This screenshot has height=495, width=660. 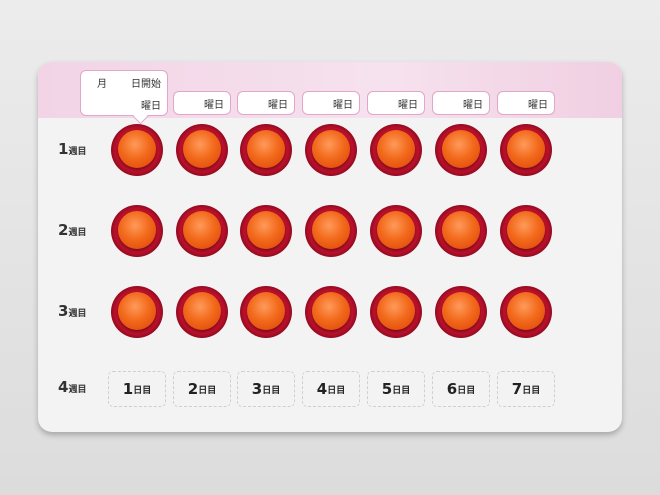 I want to click on week-label: 3週目, so click(x=72, y=311).